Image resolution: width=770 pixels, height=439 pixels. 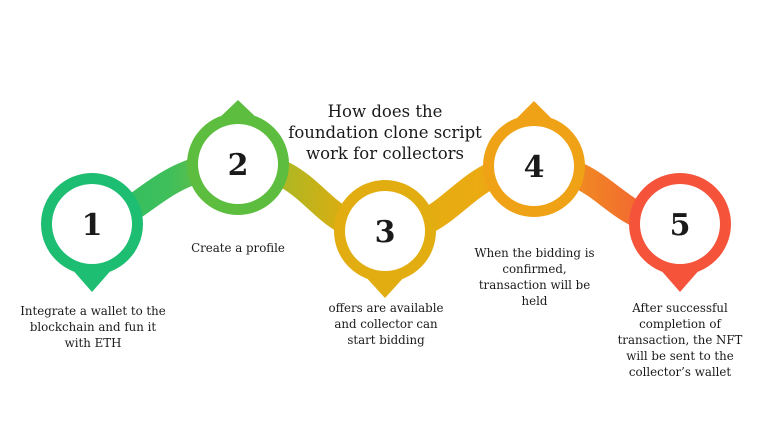 What do you see at coordinates (92, 225) in the screenshot?
I see `step-1-number: 1` at bounding box center [92, 225].